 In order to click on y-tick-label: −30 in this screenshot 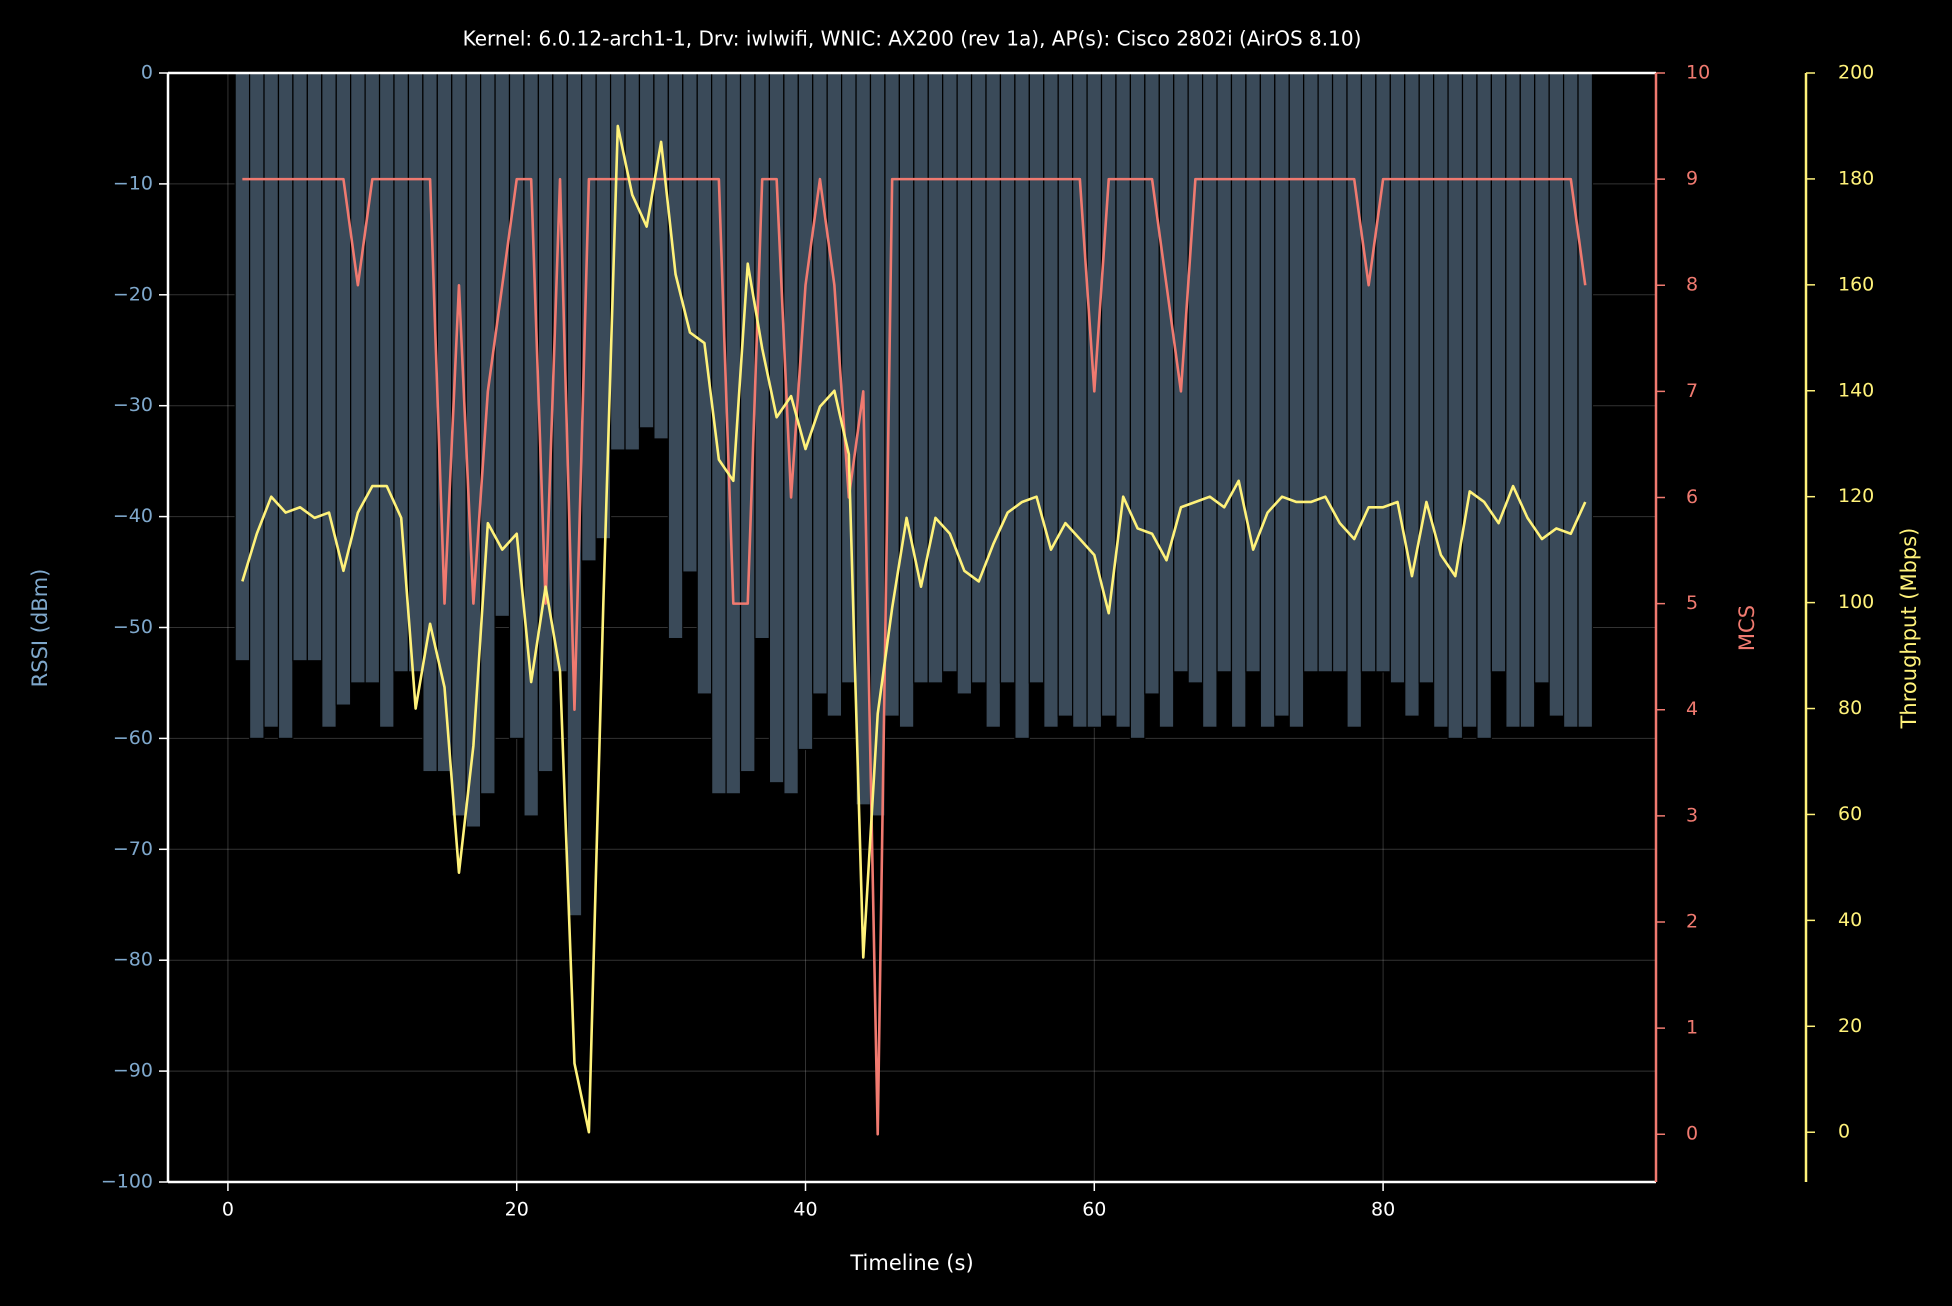, I will do `click(133, 405)`.